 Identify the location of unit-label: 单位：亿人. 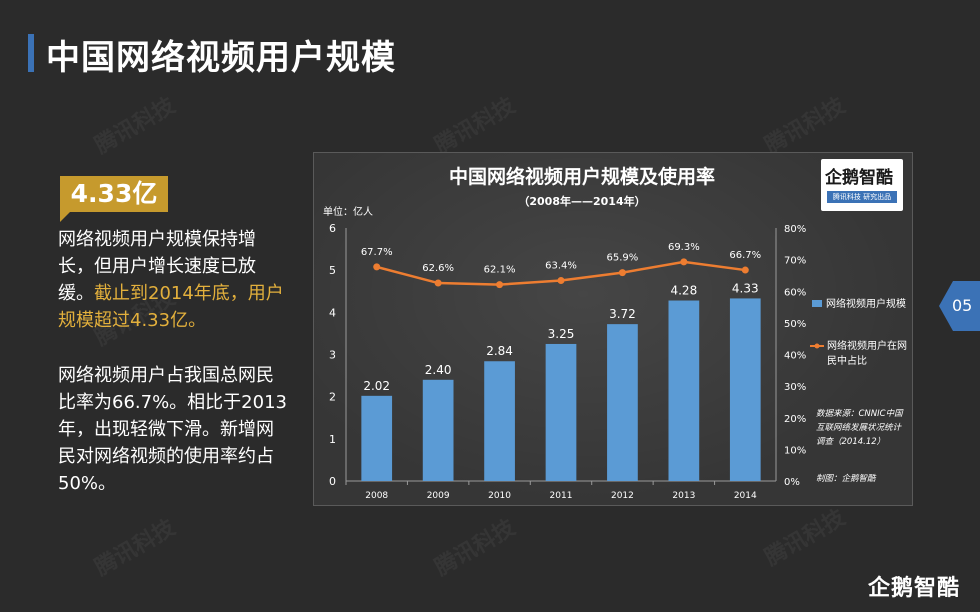
(348, 211).